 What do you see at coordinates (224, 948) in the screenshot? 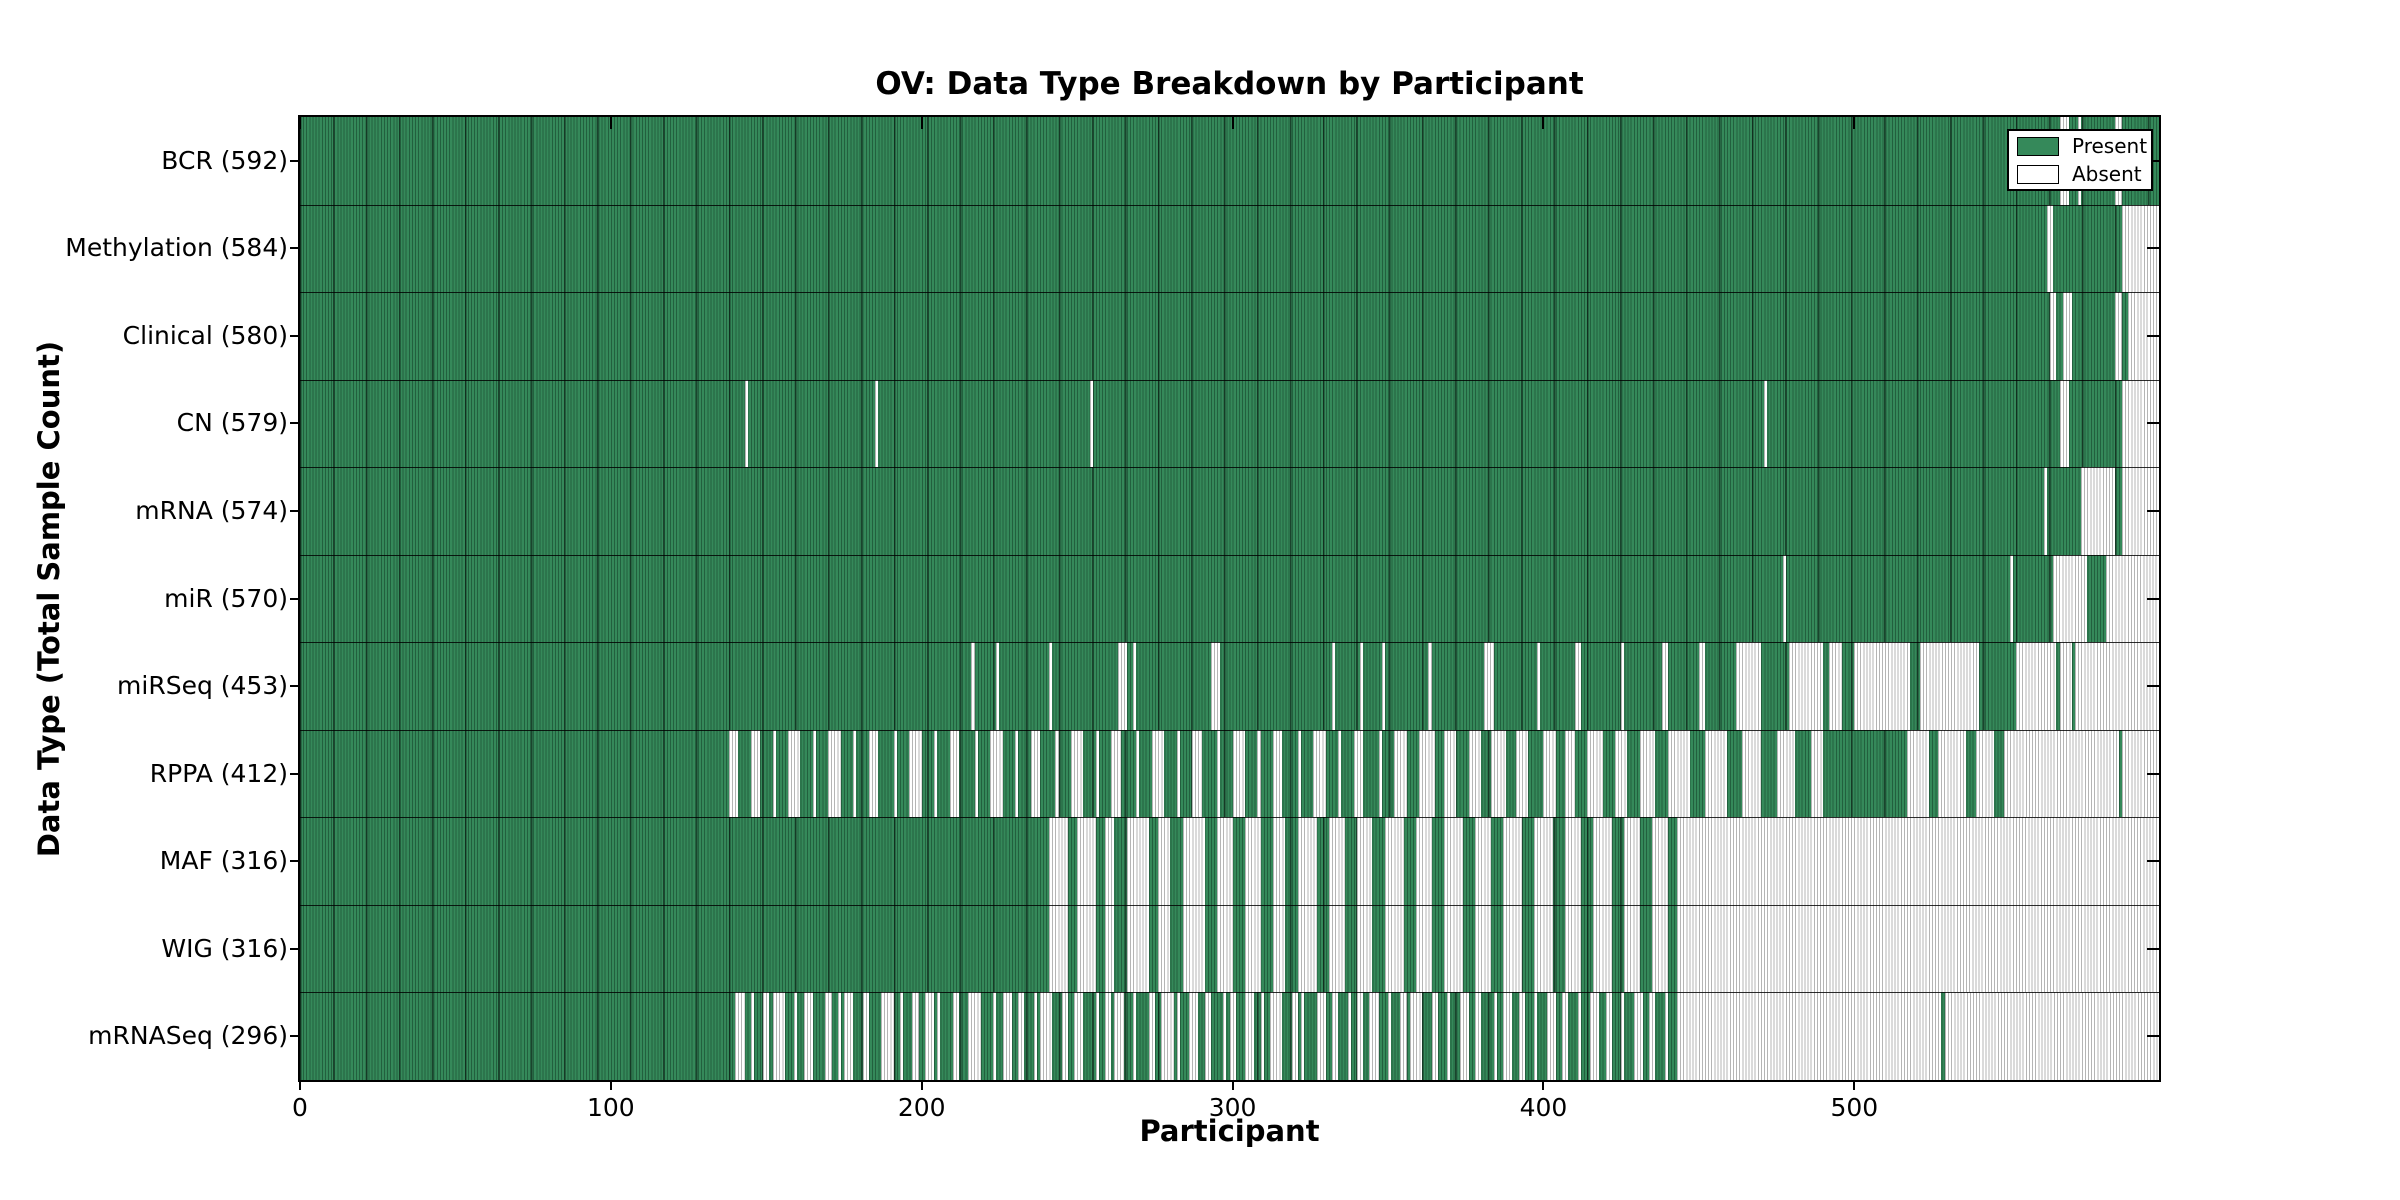
I see `y-tick-label-WIG: WIG (316)` at bounding box center [224, 948].